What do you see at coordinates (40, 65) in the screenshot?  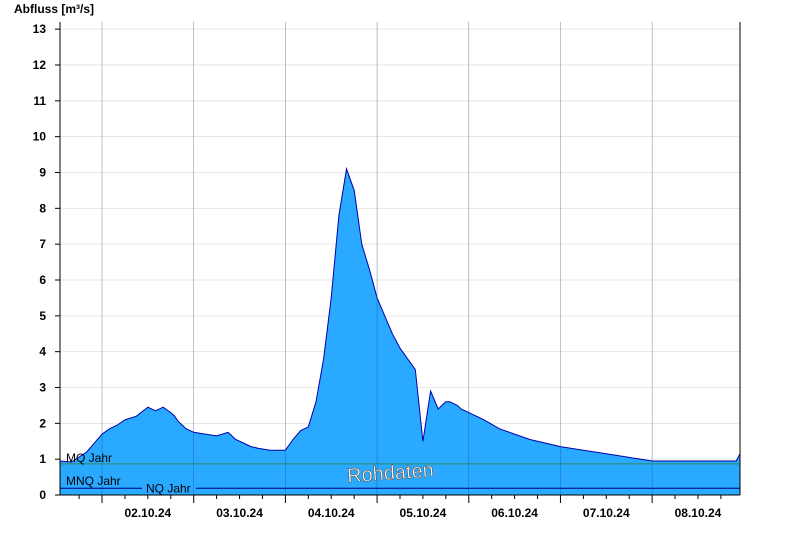 I see `y-tick-label: 12` at bounding box center [40, 65].